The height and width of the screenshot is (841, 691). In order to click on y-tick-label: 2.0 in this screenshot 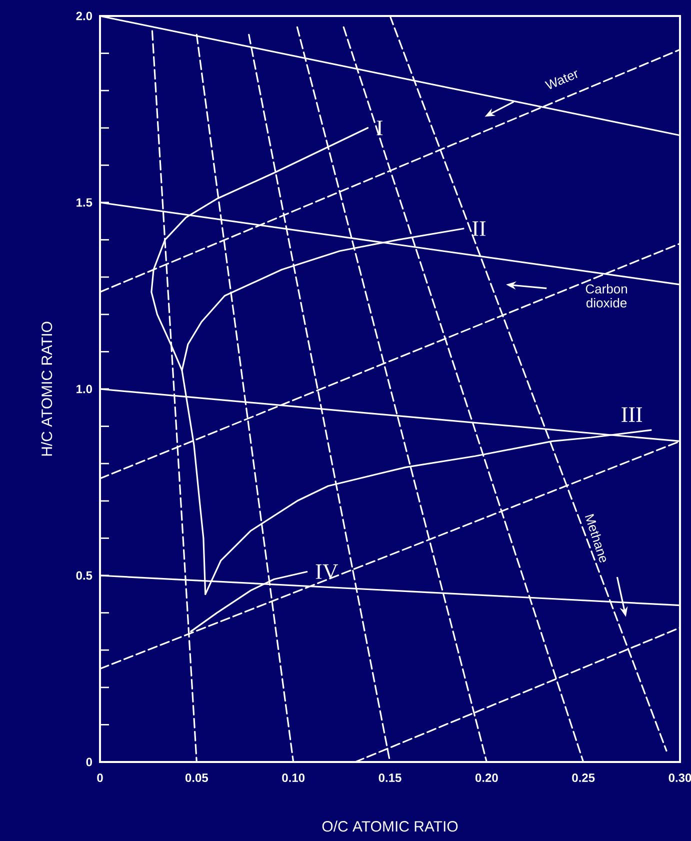, I will do `click(84, 16)`.